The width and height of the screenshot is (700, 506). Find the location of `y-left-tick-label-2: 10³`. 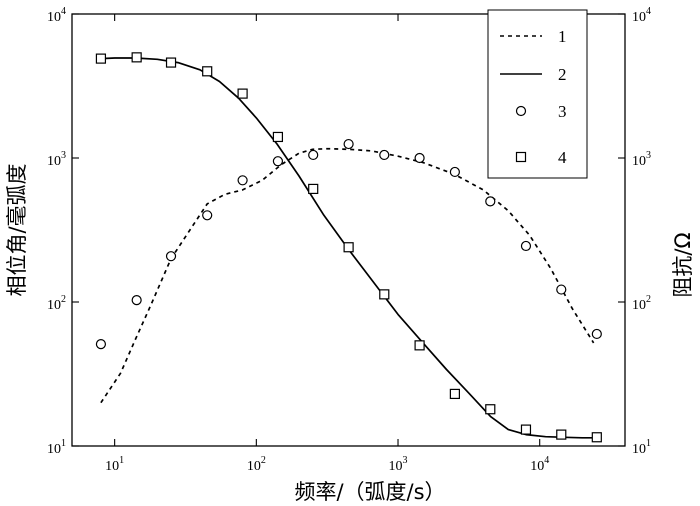

y-left-tick-label-2: 10³ is located at coordinates (56, 159).